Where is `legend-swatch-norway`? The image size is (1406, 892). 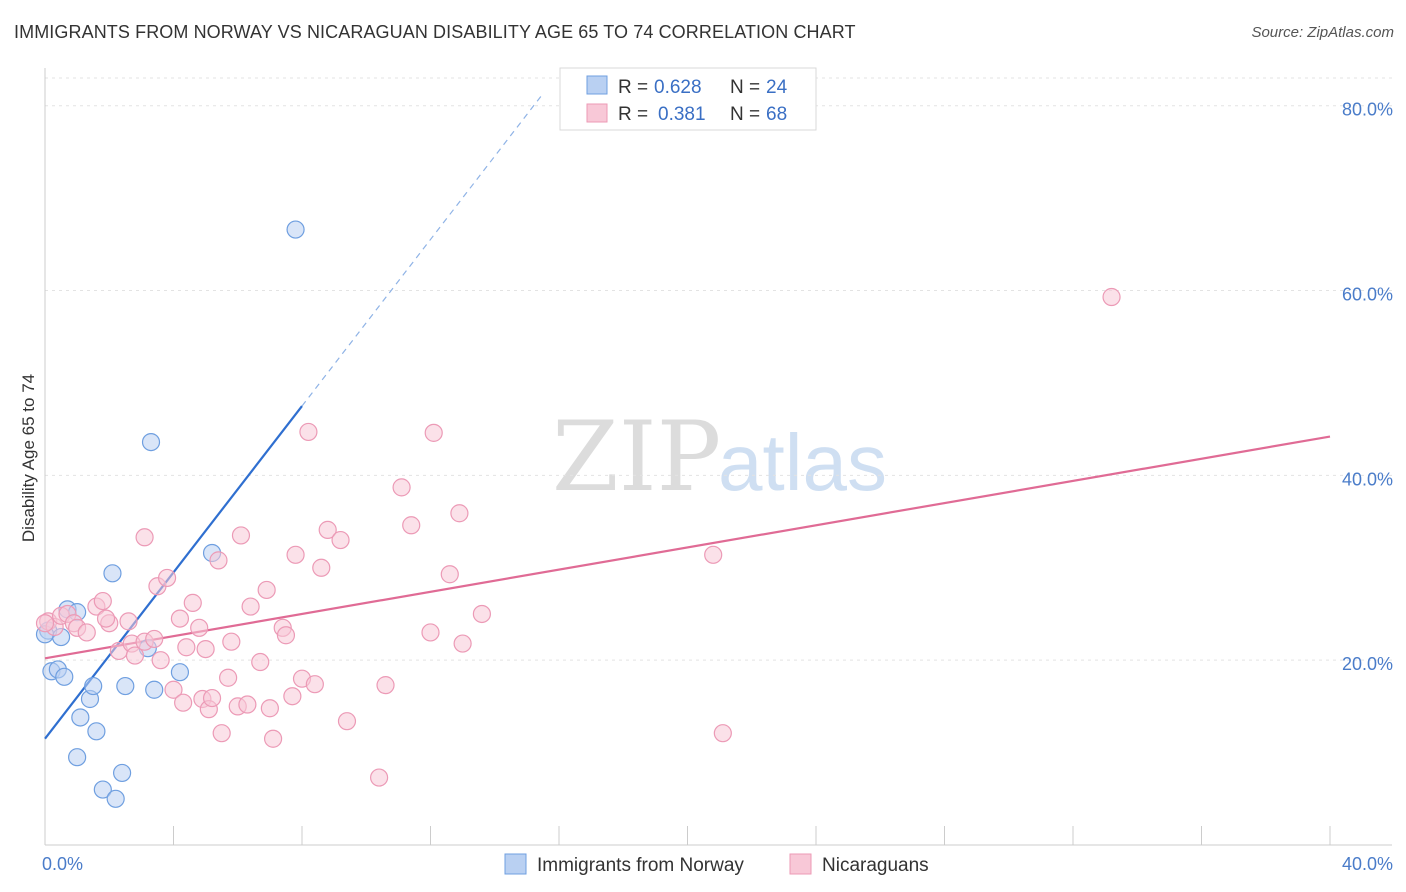
legend-swatch-norway is located at coordinates (597, 85).